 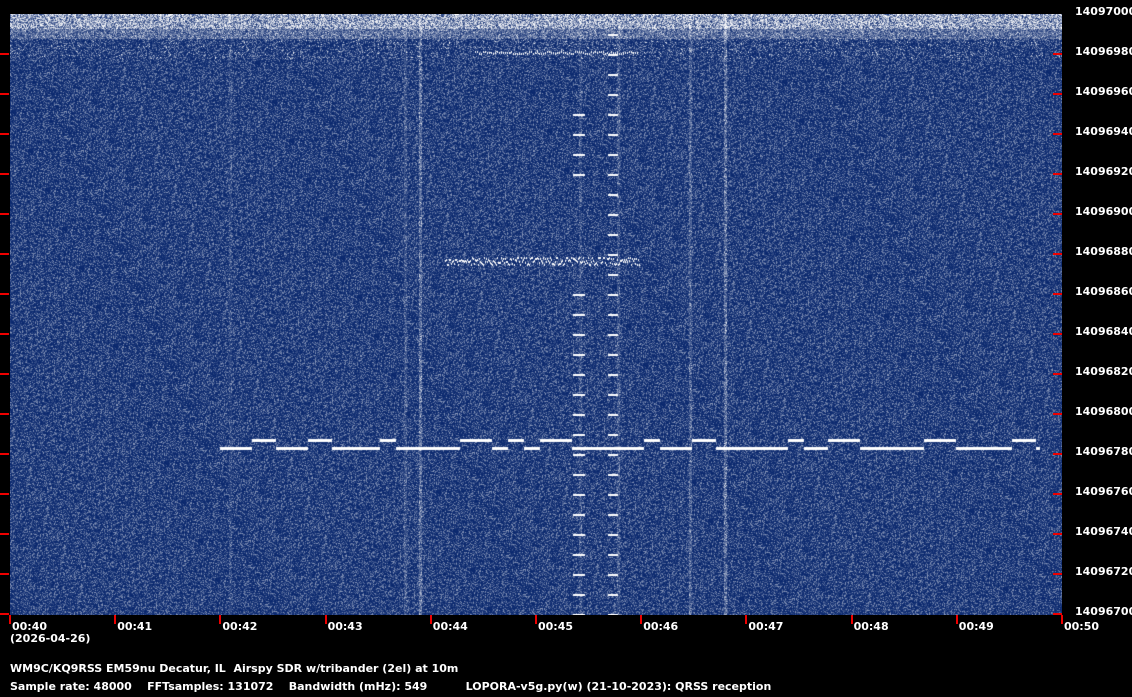 What do you see at coordinates (135, 626) in the screenshot?
I see `time-label: 00:41` at bounding box center [135, 626].